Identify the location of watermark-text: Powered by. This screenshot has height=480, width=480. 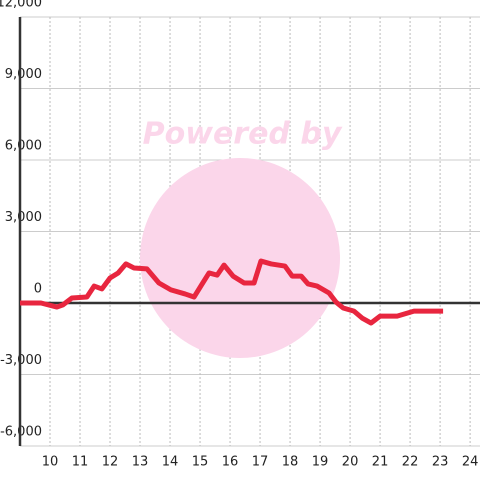
(243, 134).